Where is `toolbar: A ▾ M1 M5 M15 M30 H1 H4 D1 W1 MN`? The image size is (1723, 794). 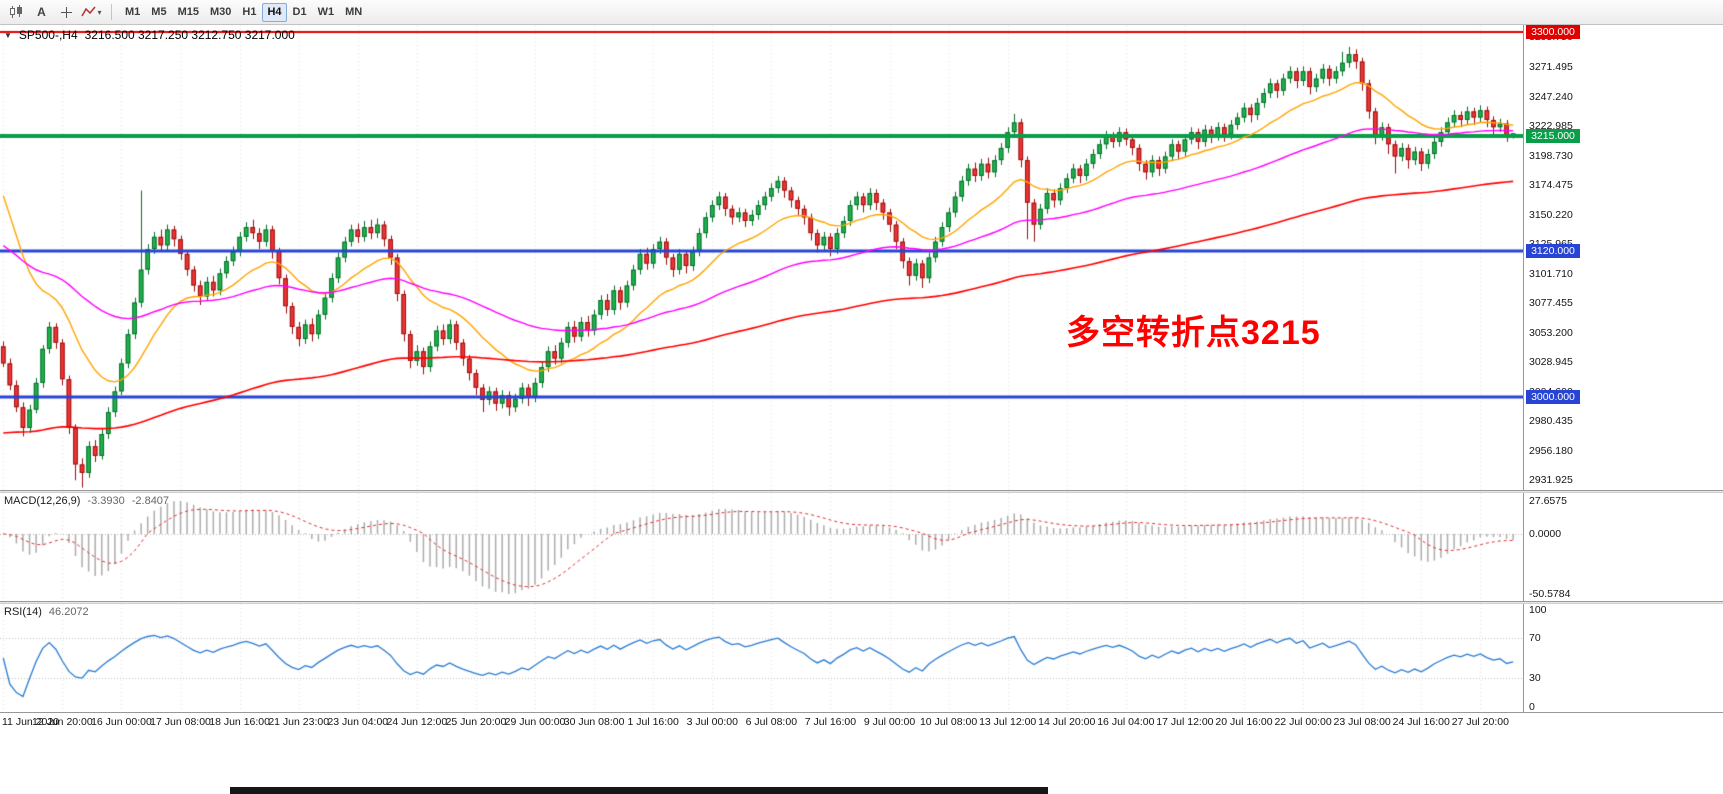
toolbar: A ▾ M1 M5 M15 M30 H1 H4 D1 W1 MN is located at coordinates (861, 12).